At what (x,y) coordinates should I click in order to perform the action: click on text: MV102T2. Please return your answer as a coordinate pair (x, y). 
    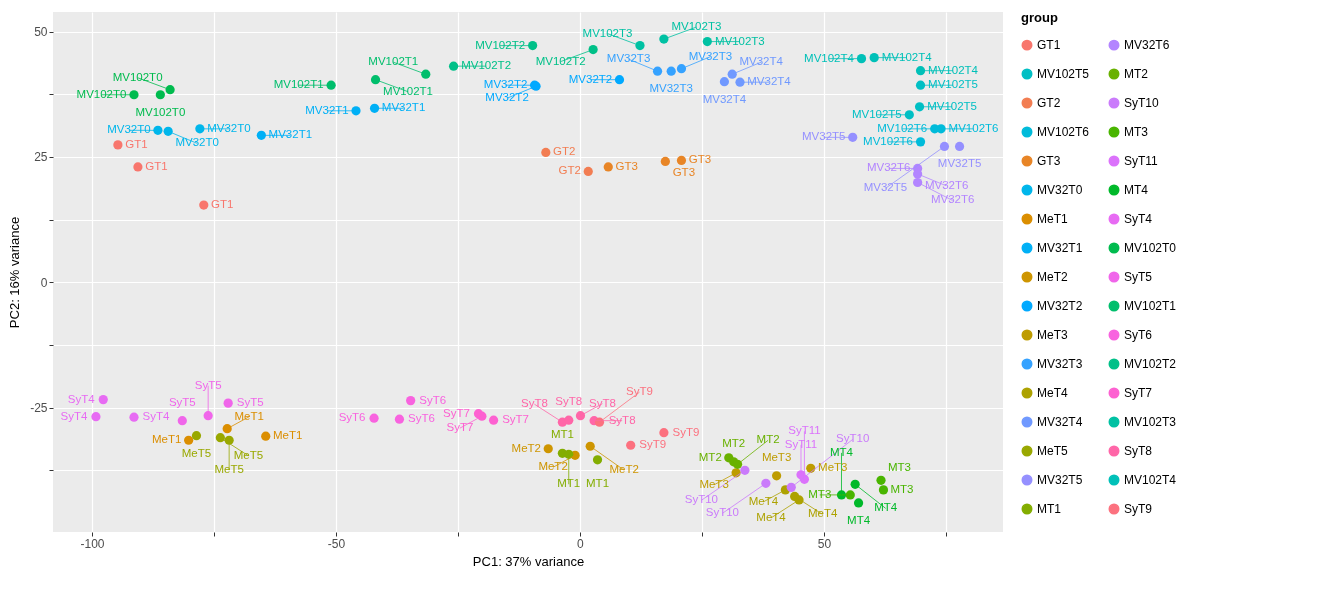
    Looking at the image, I should click on (560, 60).